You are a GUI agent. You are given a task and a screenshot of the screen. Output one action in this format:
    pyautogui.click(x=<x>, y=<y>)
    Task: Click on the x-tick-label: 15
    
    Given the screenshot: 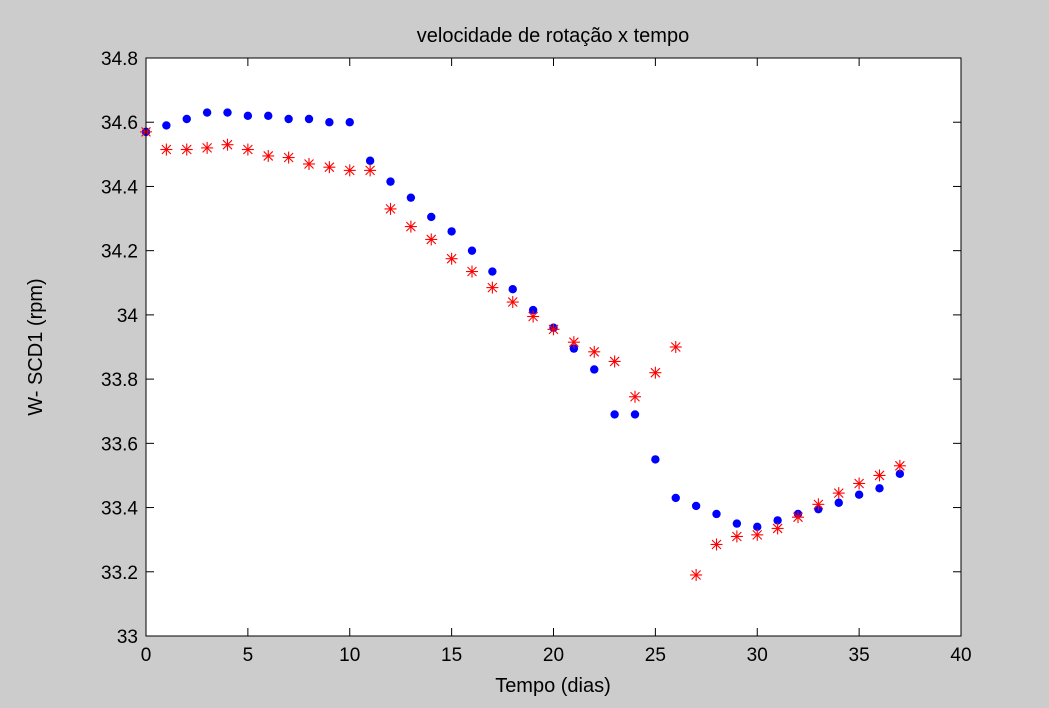 What is the action you would take?
    pyautogui.click(x=451, y=655)
    